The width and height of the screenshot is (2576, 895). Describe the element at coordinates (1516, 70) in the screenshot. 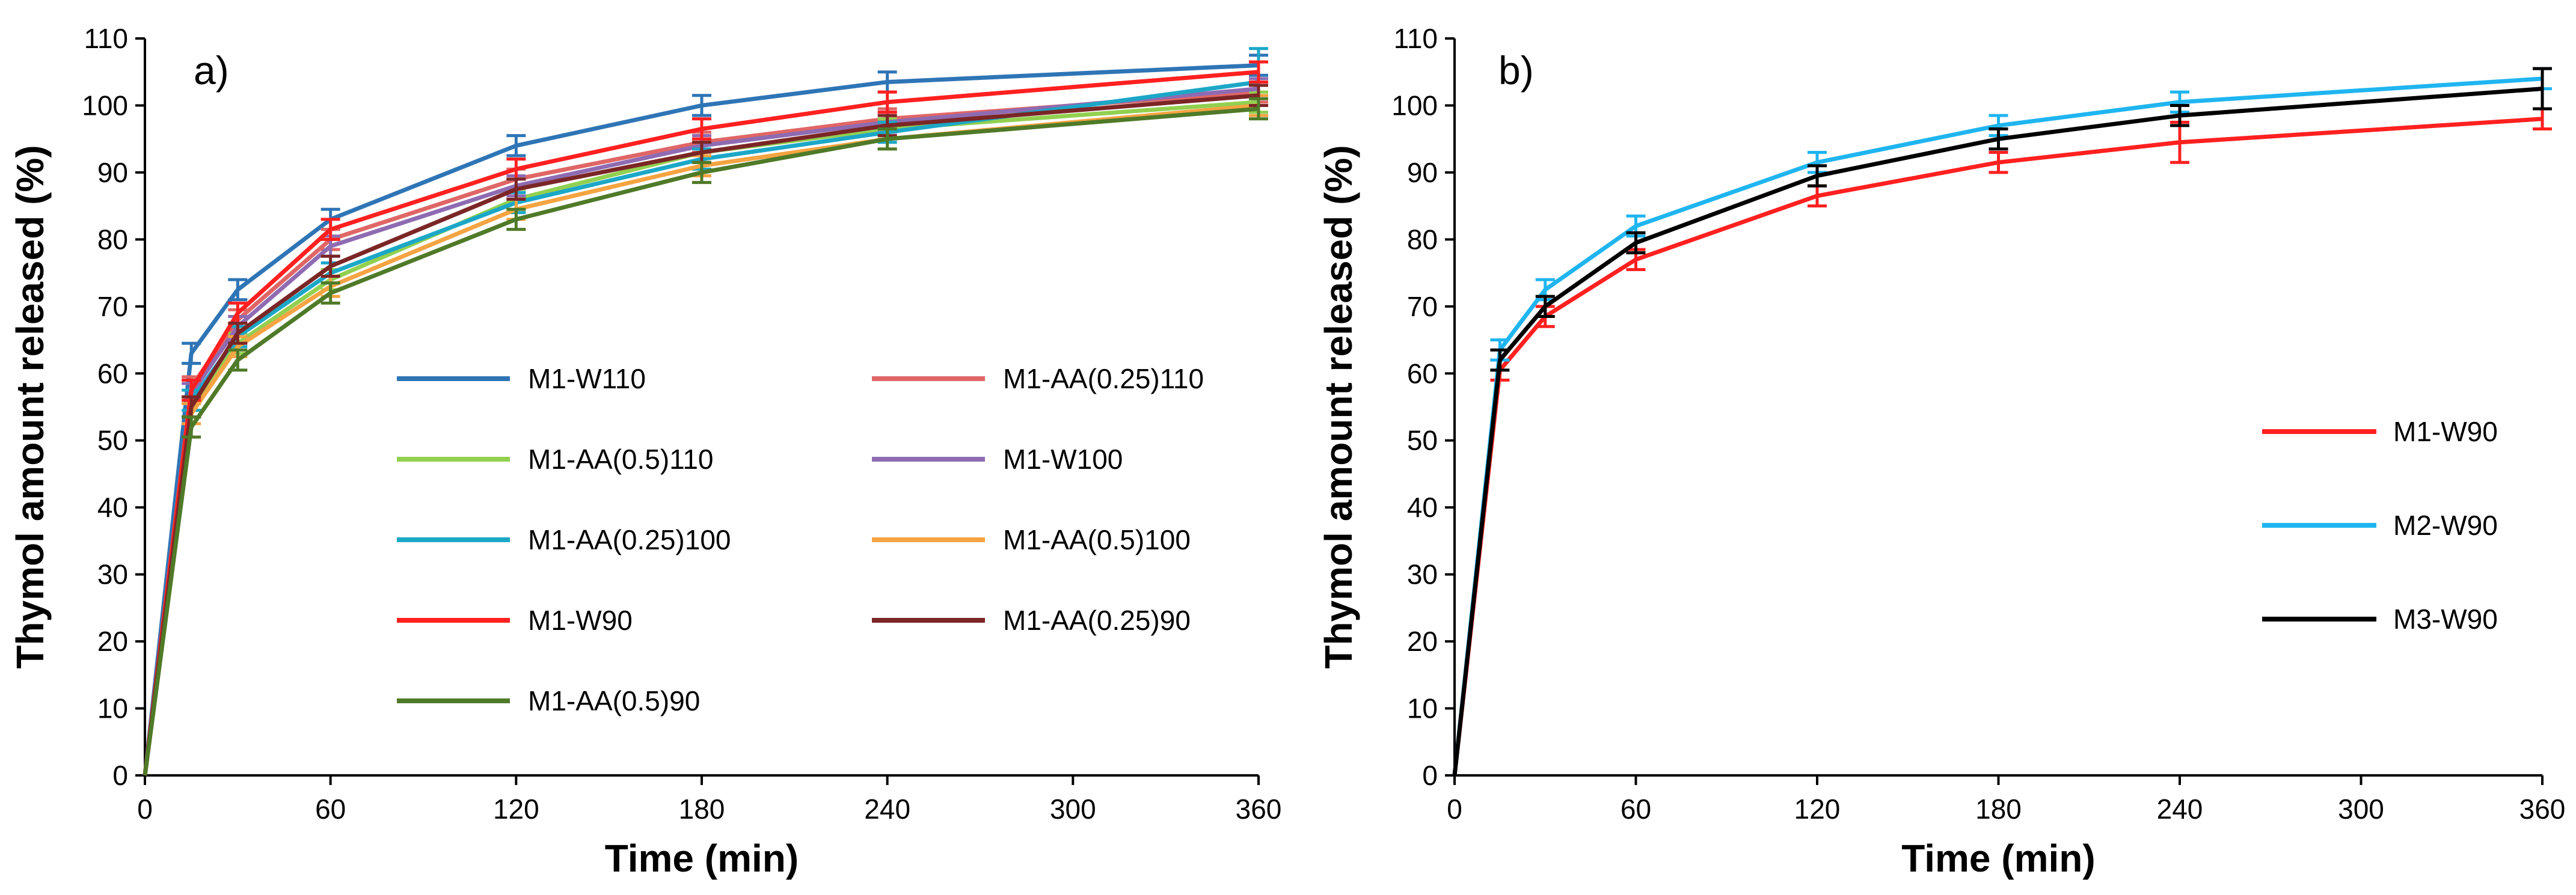

I see `panel-label: b)` at that location.